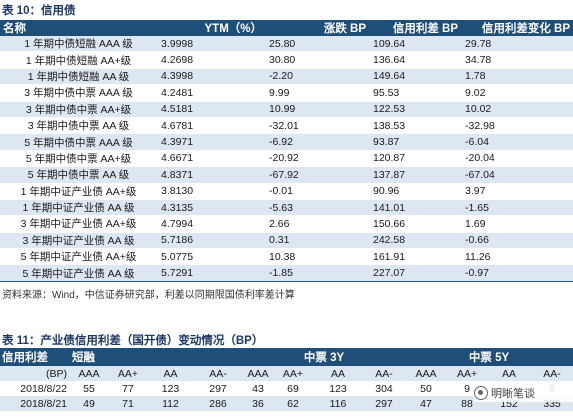  What do you see at coordinates (78, 77) in the screenshot?
I see `bond-name-cell: 1 年期中债短融 AA 级` at bounding box center [78, 77].